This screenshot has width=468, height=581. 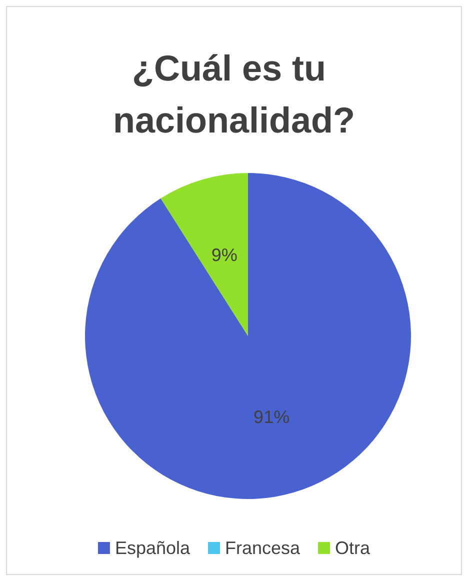 What do you see at coordinates (263, 548) in the screenshot?
I see `legend-label: Francesa` at bounding box center [263, 548].